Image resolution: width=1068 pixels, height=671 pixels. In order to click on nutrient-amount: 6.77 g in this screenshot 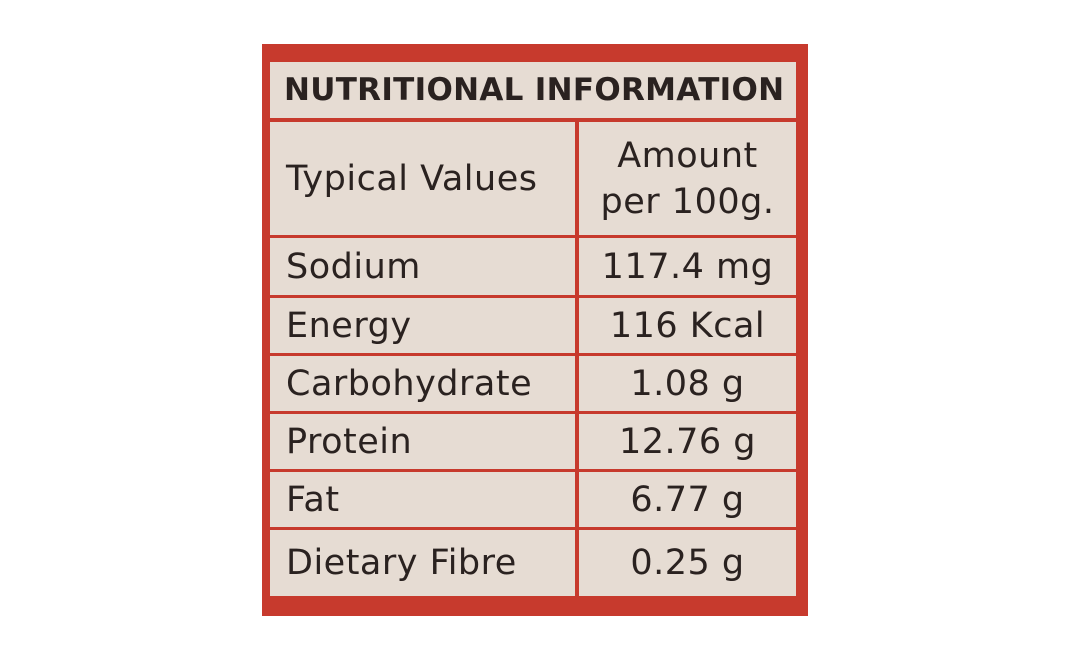, I will do `click(687, 499)`.